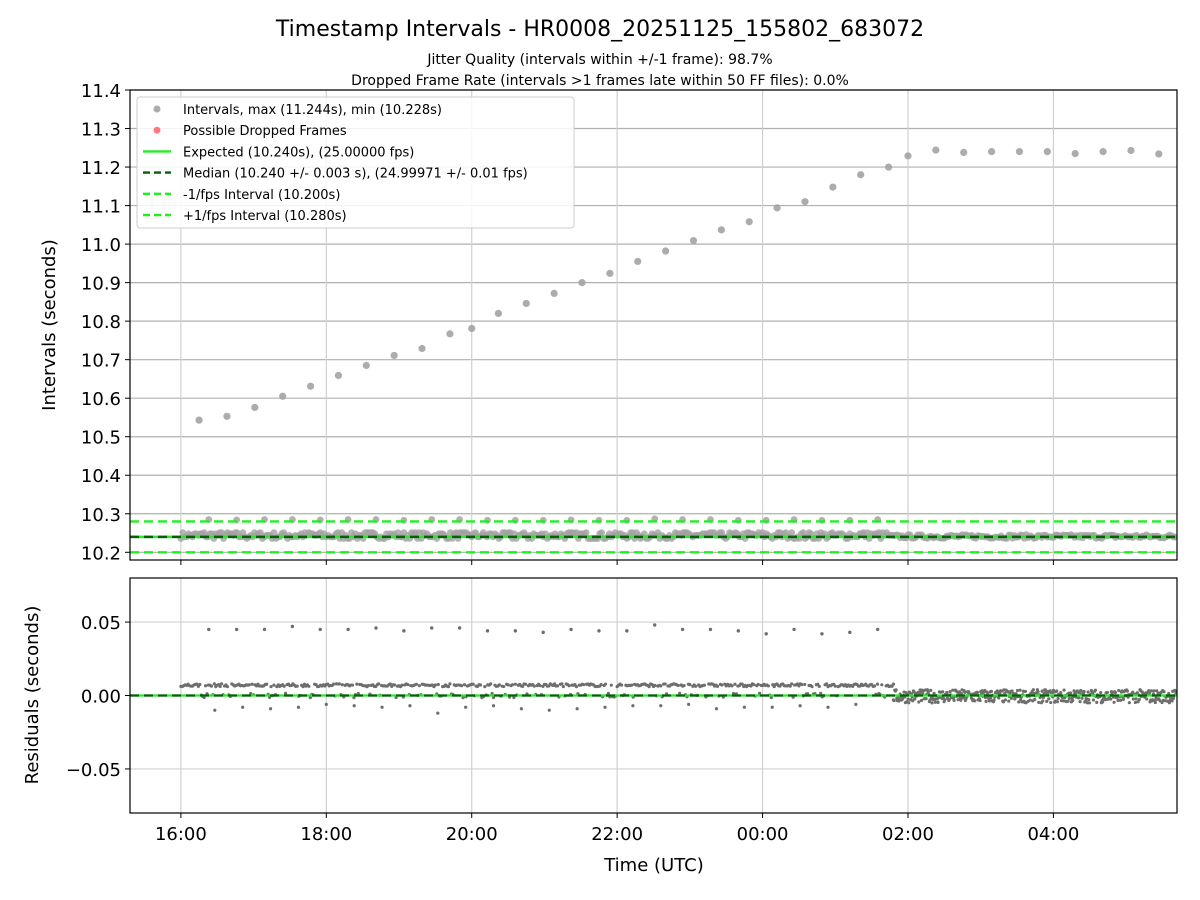 The image size is (1200, 900). What do you see at coordinates (792, 533) in the screenshot?
I see `interval-point` at bounding box center [792, 533].